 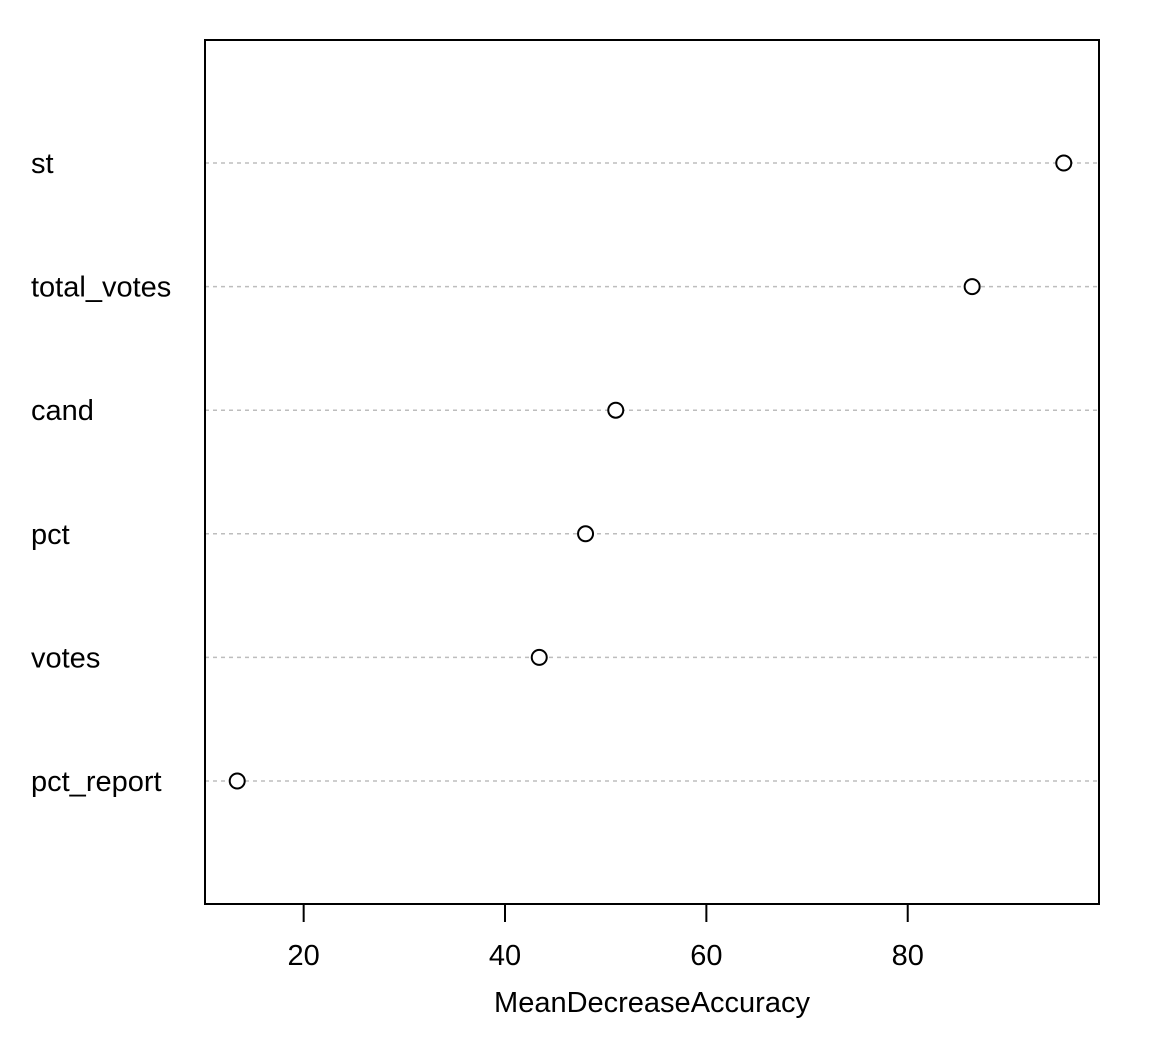 I want to click on x-tick-label: 60, so click(x=706, y=956).